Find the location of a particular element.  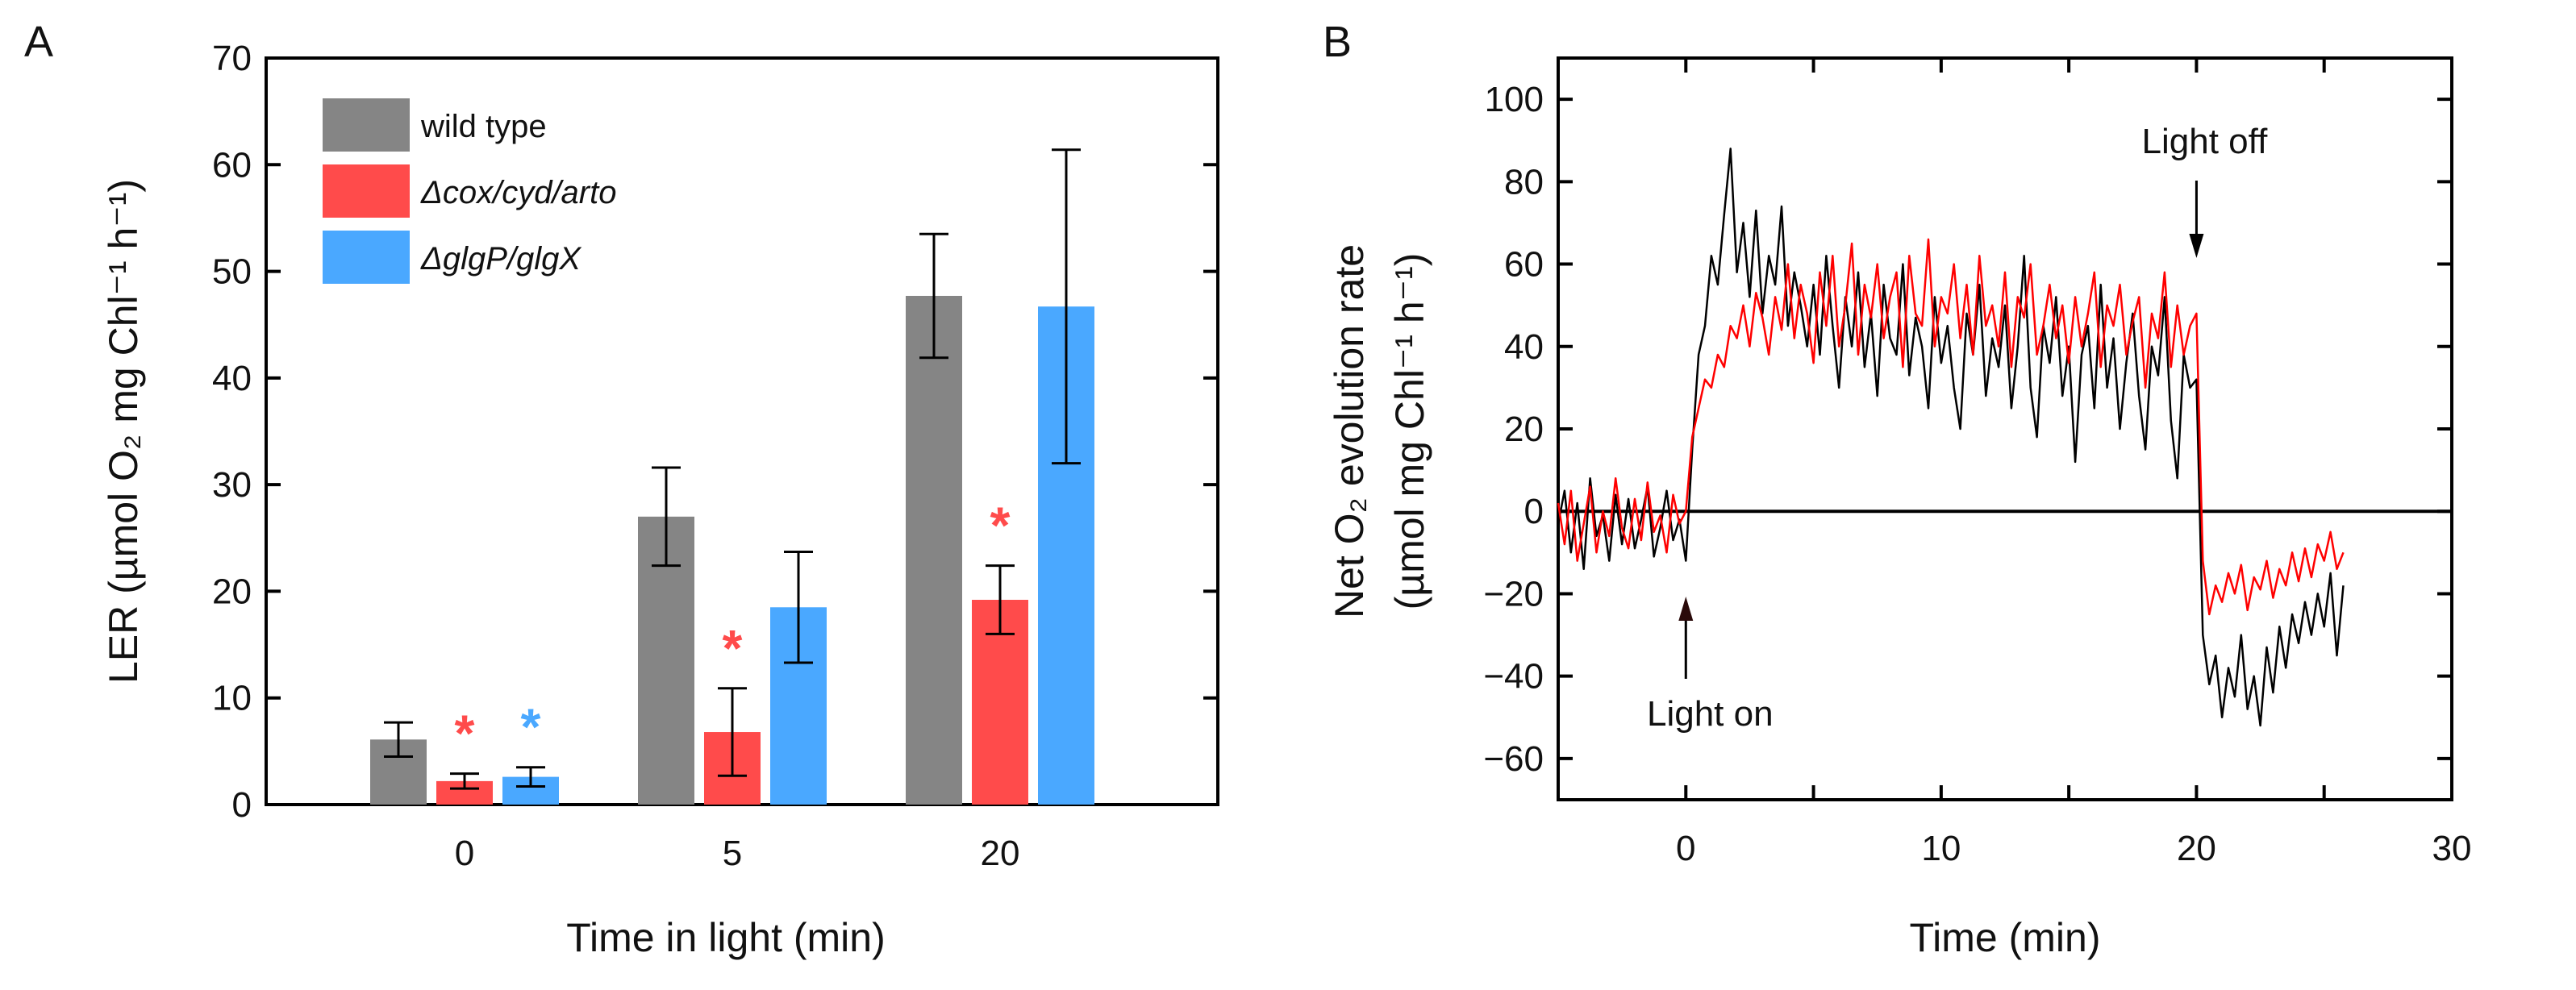

legend-label-0: wild type is located at coordinates (483, 126).